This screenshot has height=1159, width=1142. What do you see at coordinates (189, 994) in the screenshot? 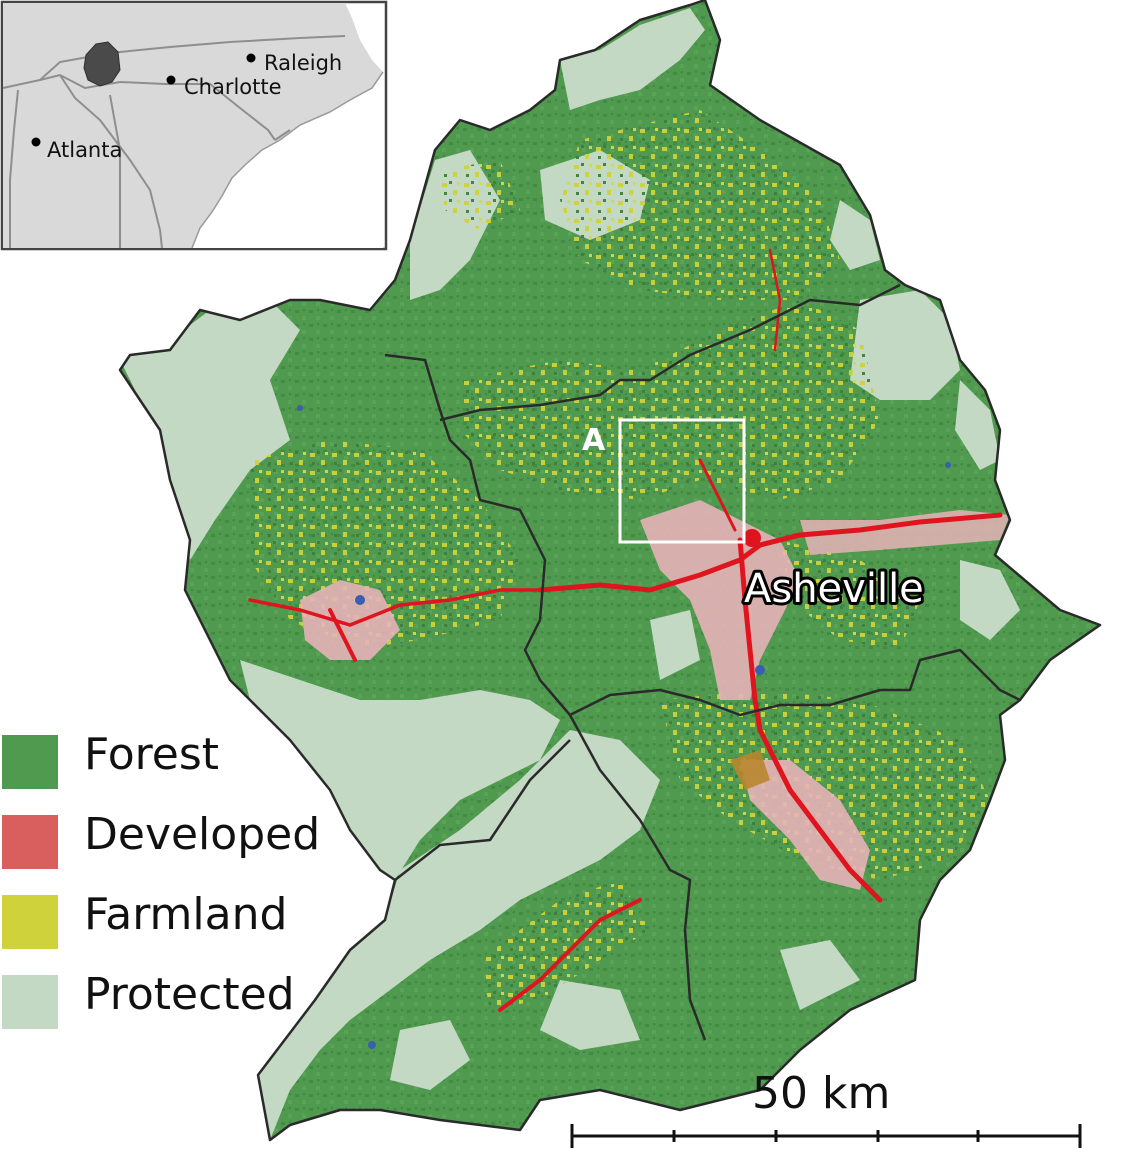
I see `legend-label-protected: Protected` at bounding box center [189, 994].